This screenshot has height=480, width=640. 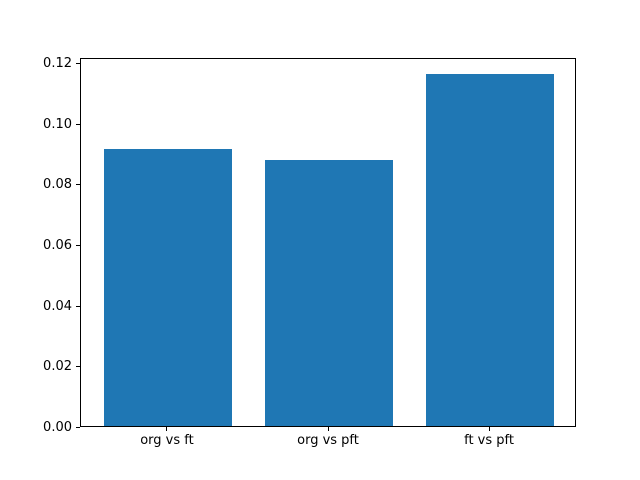 I want to click on bar-org-vs-pft, so click(x=329, y=293).